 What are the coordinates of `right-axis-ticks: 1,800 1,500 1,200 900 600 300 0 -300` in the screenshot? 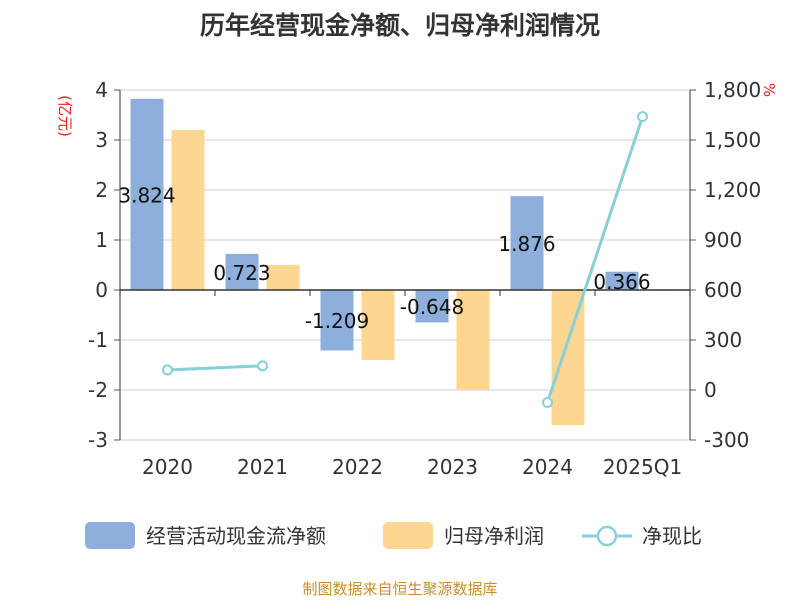 It's located at (725, 265).